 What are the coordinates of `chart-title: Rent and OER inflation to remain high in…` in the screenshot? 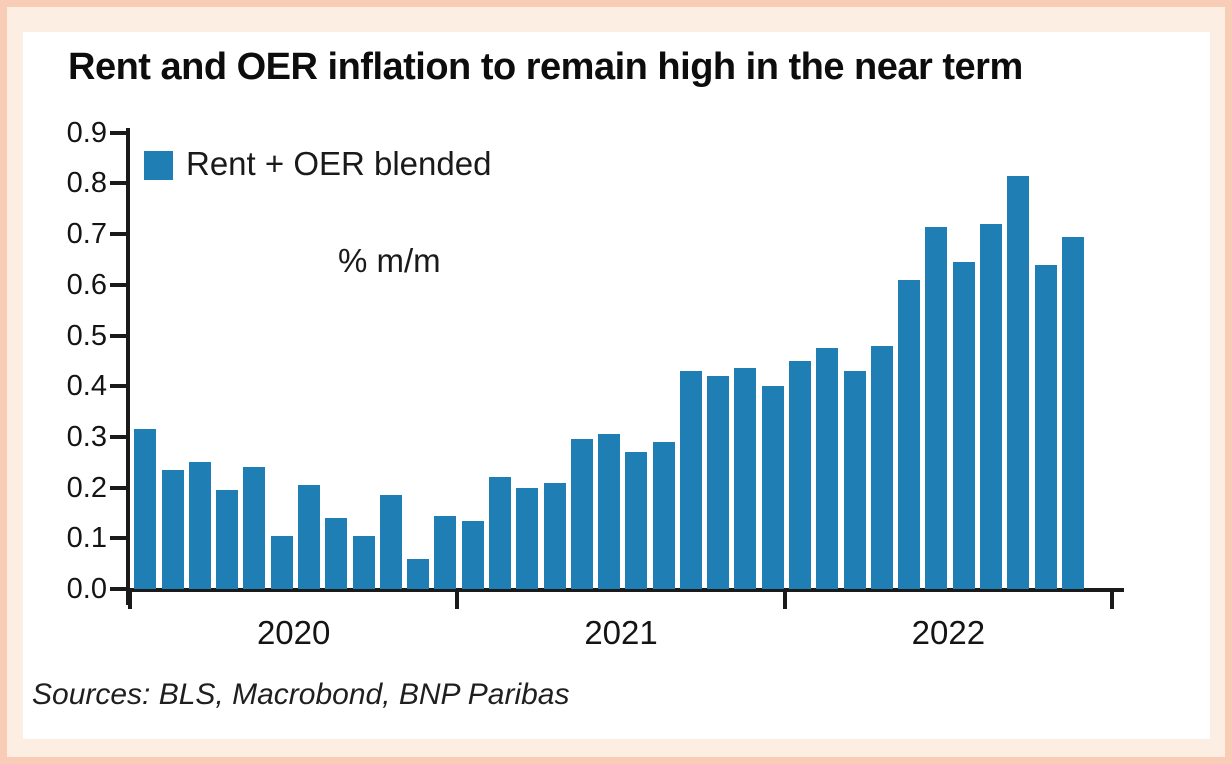 It's located at (545, 67).